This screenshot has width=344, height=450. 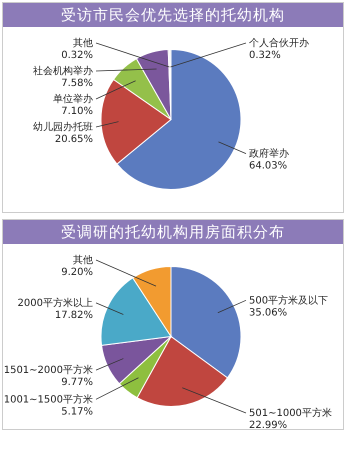 What do you see at coordinates (77, 83) in the screenshot?
I see `data-label: 7.58%` at bounding box center [77, 83].